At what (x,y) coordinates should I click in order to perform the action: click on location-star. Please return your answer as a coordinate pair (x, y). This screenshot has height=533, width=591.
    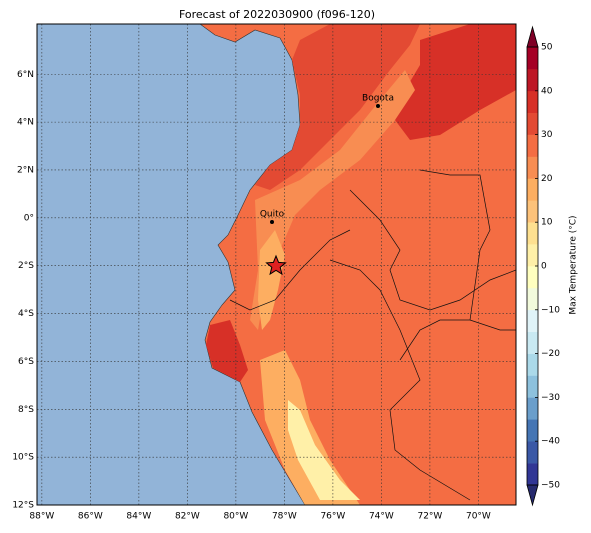
    Looking at the image, I should click on (276, 265).